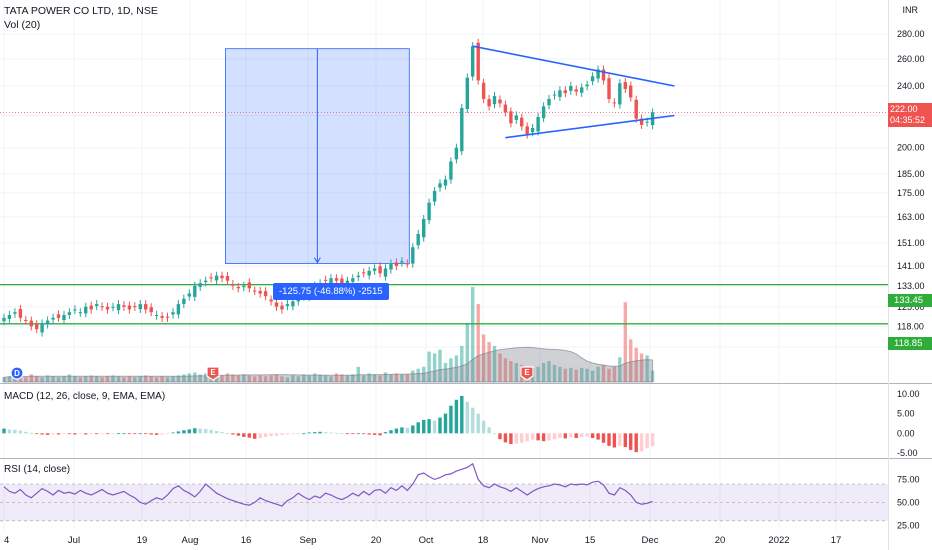  I want to click on rsi-line, so click(328, 484).